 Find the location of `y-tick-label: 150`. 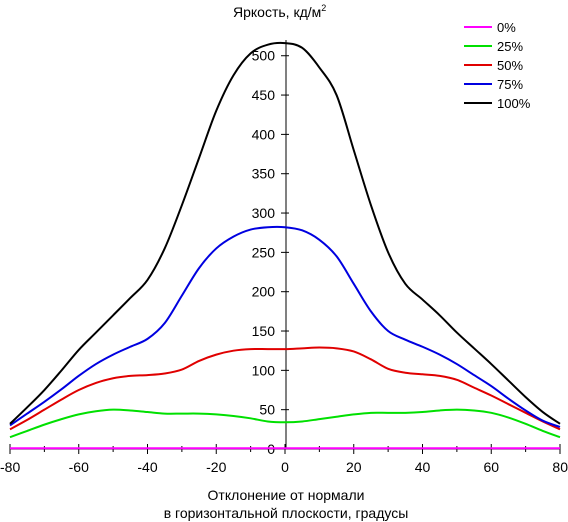

y-tick-label: 150 is located at coordinates (264, 331).